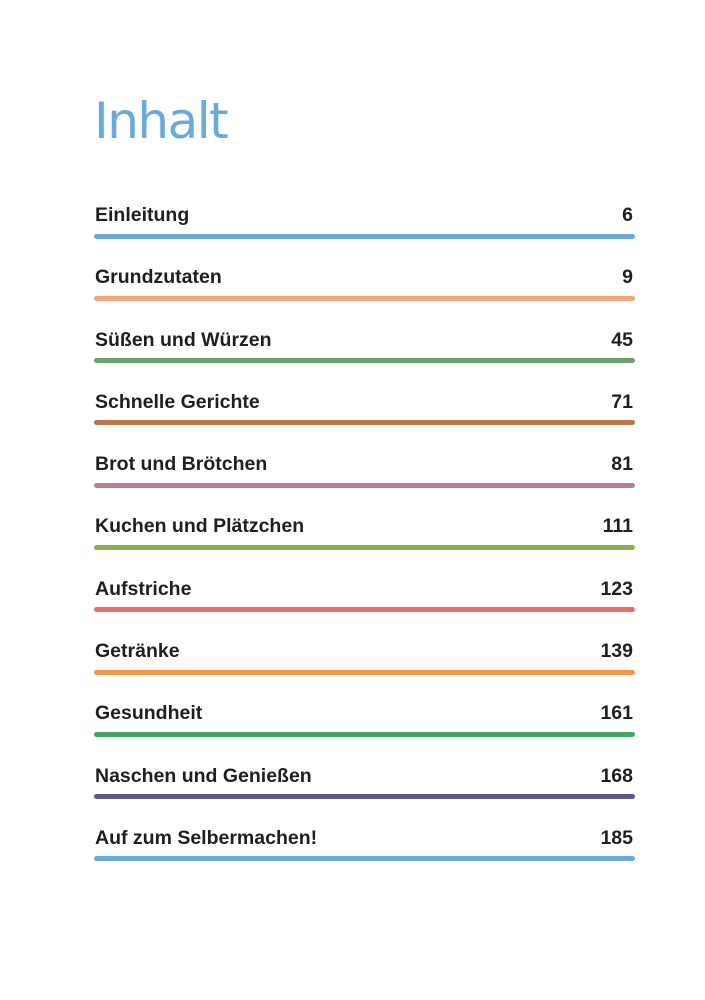  I want to click on toc-entry-row: Naschen und Genießen 168, so click(364, 776).